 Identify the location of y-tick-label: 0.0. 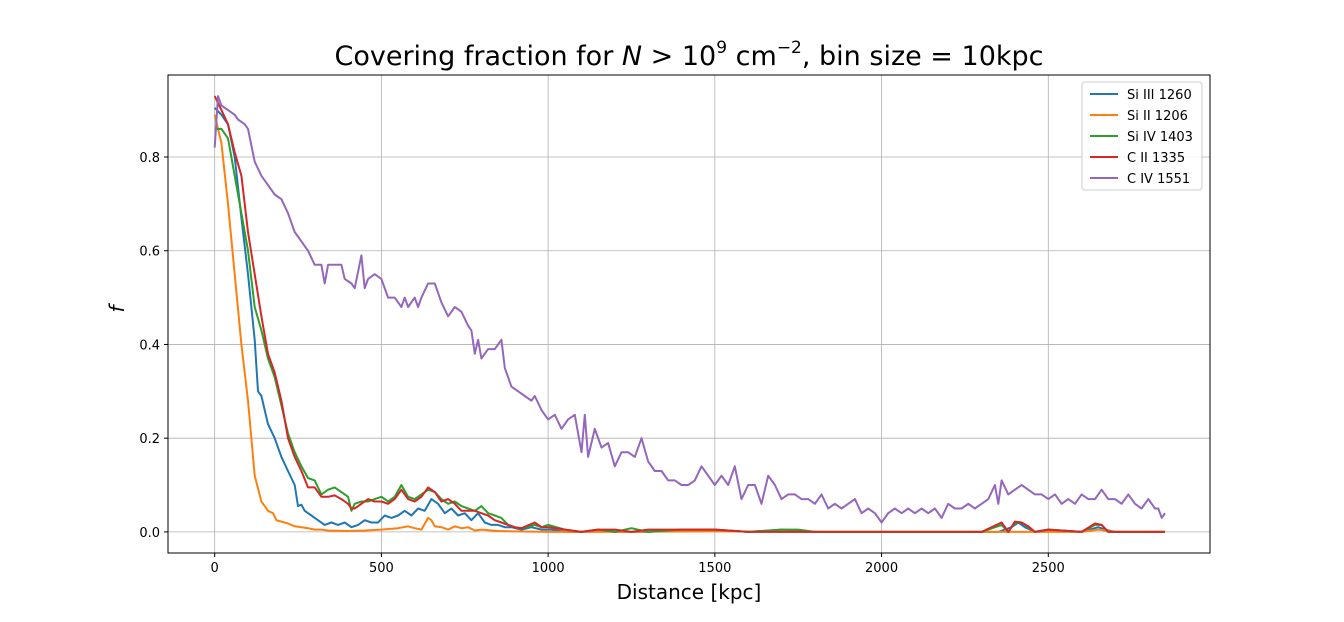
(149, 533).